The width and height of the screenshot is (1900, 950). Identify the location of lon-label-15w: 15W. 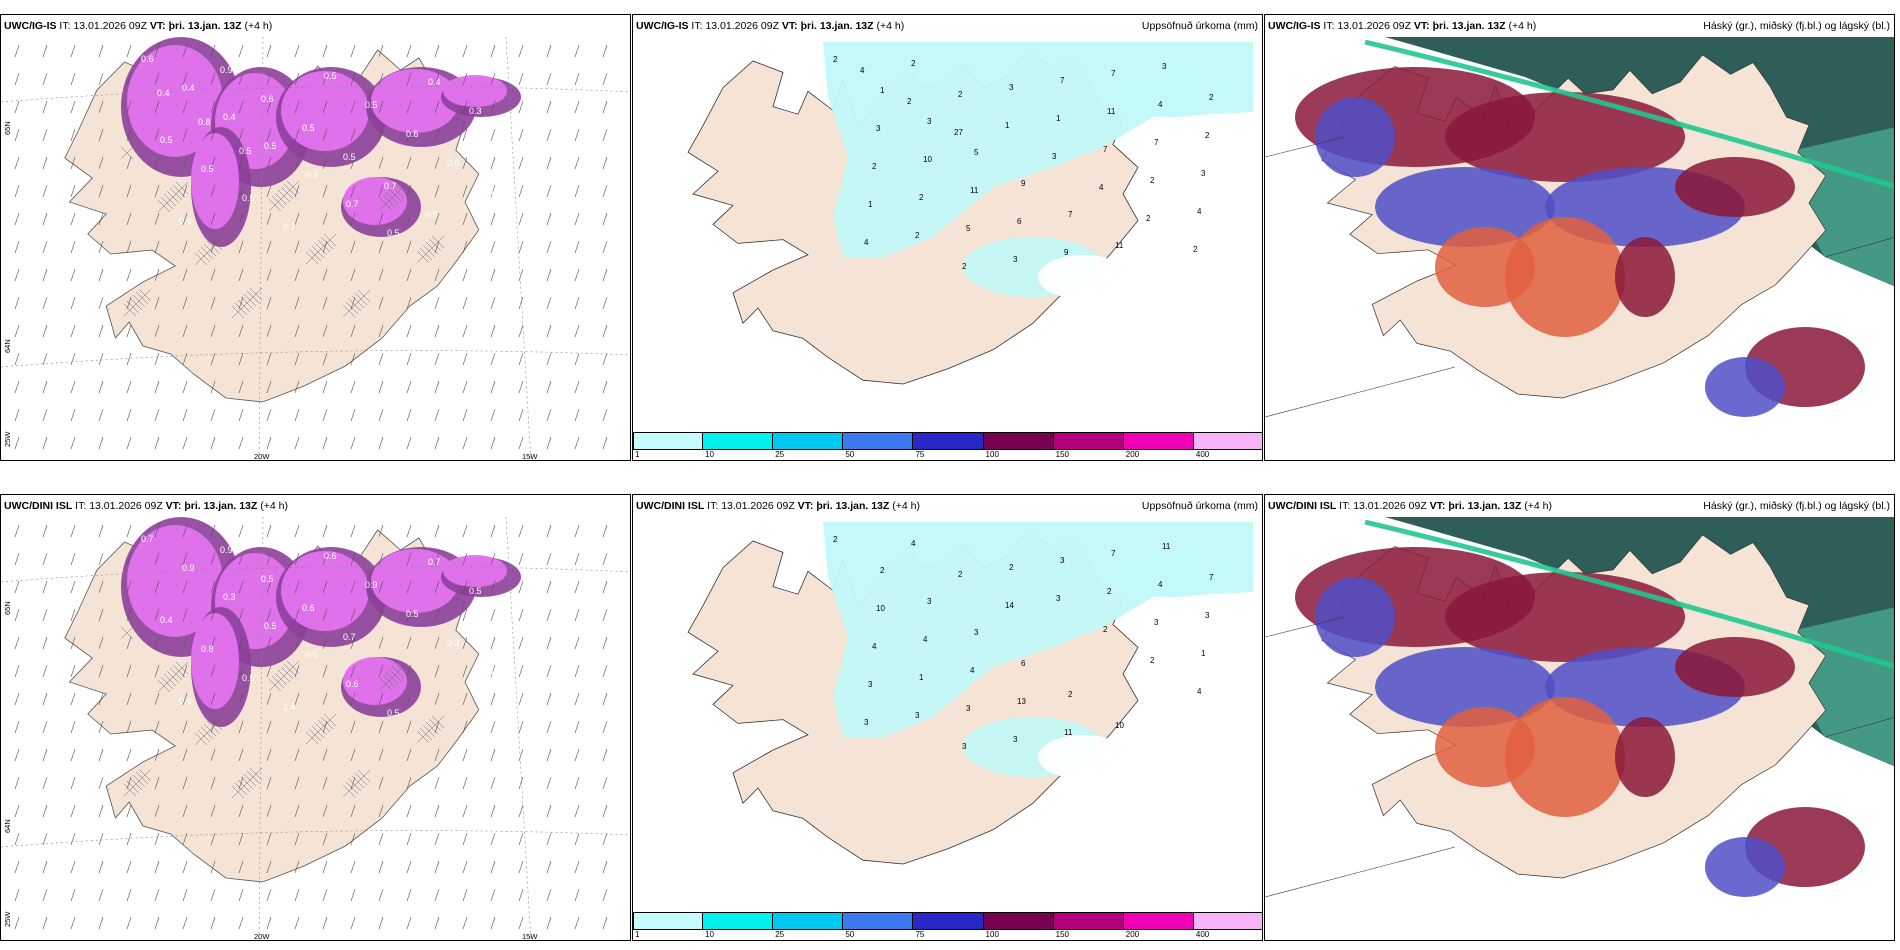
(530, 936).